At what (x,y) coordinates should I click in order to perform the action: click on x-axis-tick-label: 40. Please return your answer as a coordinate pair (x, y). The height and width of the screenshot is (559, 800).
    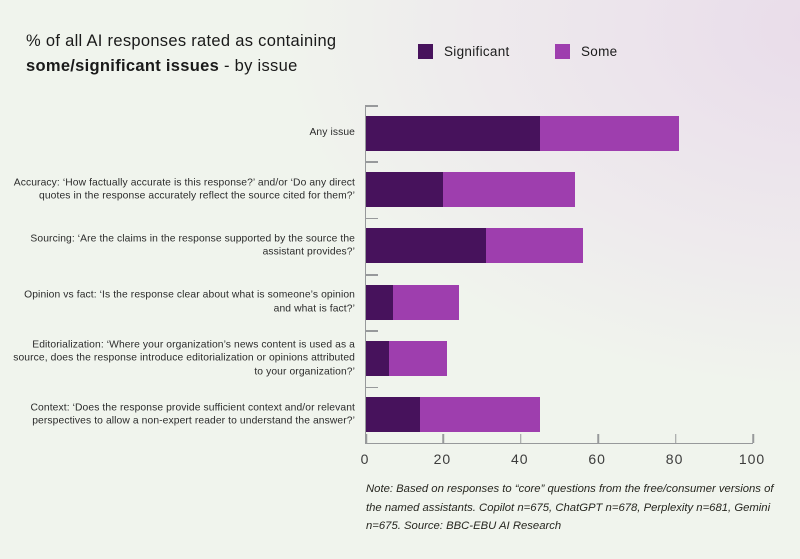
    Looking at the image, I should click on (520, 459).